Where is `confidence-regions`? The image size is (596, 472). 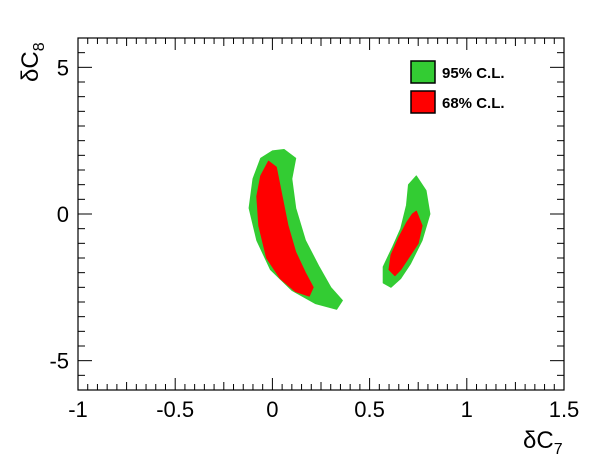
confidence-regions is located at coordinates (339, 229).